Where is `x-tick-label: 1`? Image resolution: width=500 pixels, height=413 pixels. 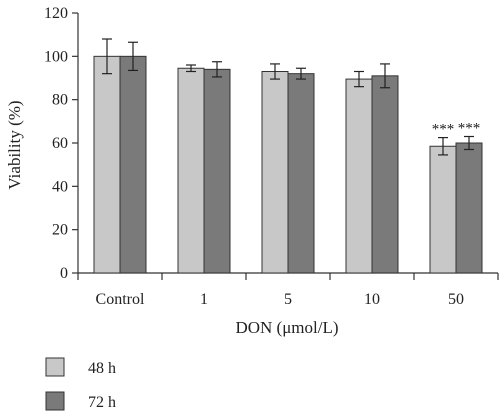
x-tick-label: 1 is located at coordinates (204, 299).